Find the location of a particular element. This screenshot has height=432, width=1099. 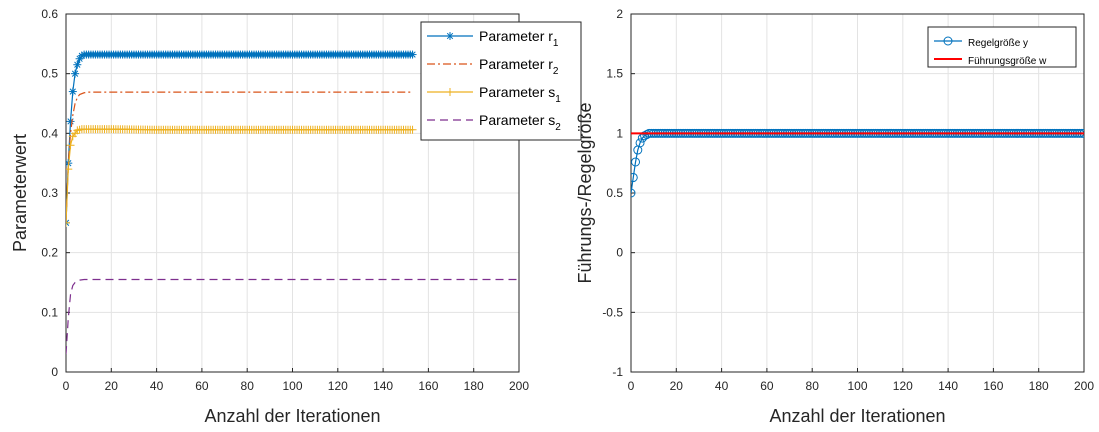

series-parameter-s1 is located at coordinates (241, 176).